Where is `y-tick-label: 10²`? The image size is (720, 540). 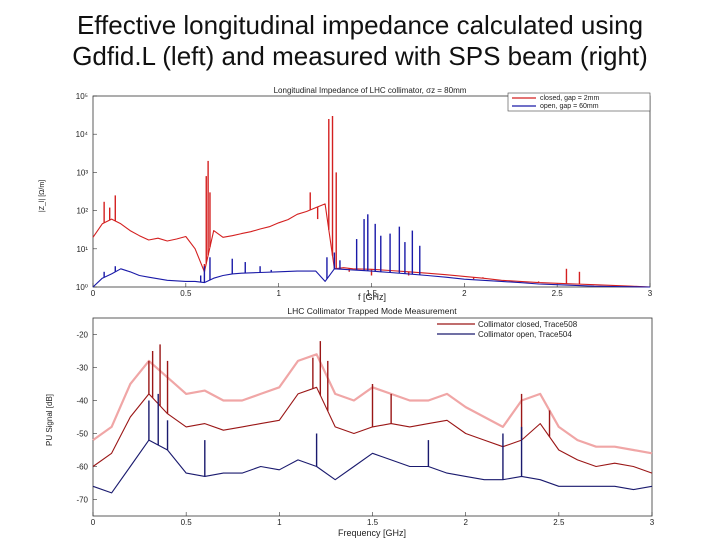 y-tick-label: 10² is located at coordinates (82, 211).